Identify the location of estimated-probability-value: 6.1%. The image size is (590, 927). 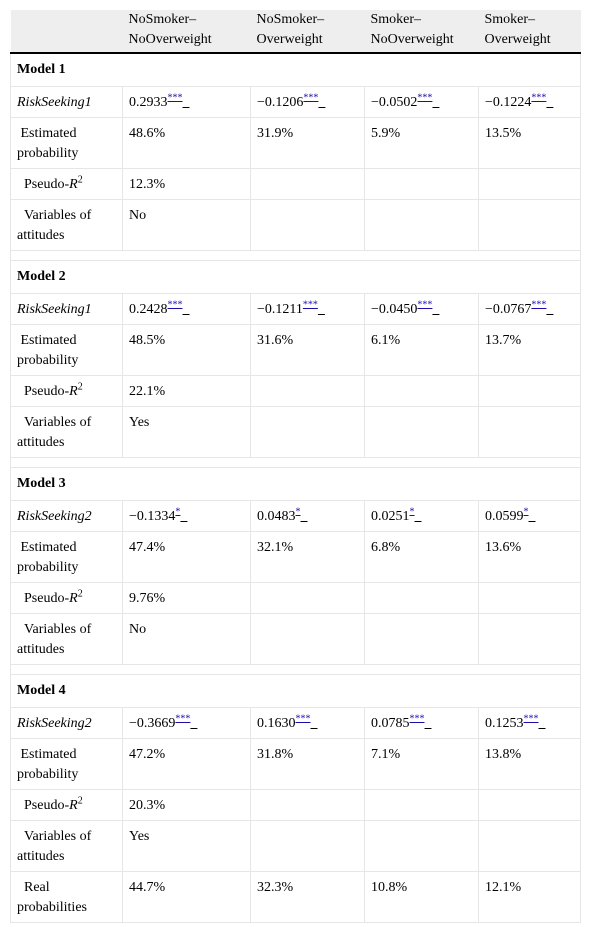
(421, 350).